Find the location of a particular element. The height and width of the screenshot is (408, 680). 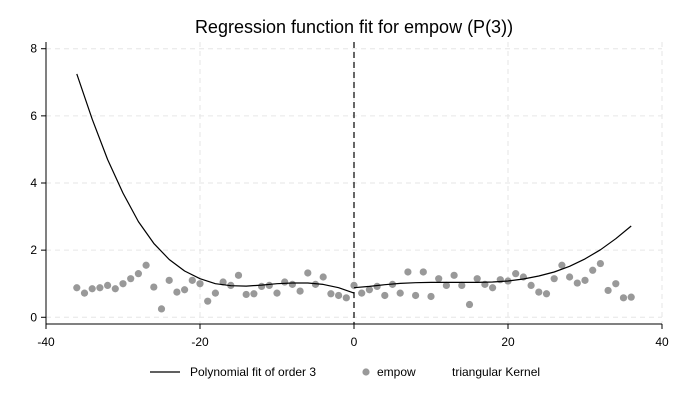

legend-label-fit: Polynomial fit of order 3 is located at coordinates (253, 372).